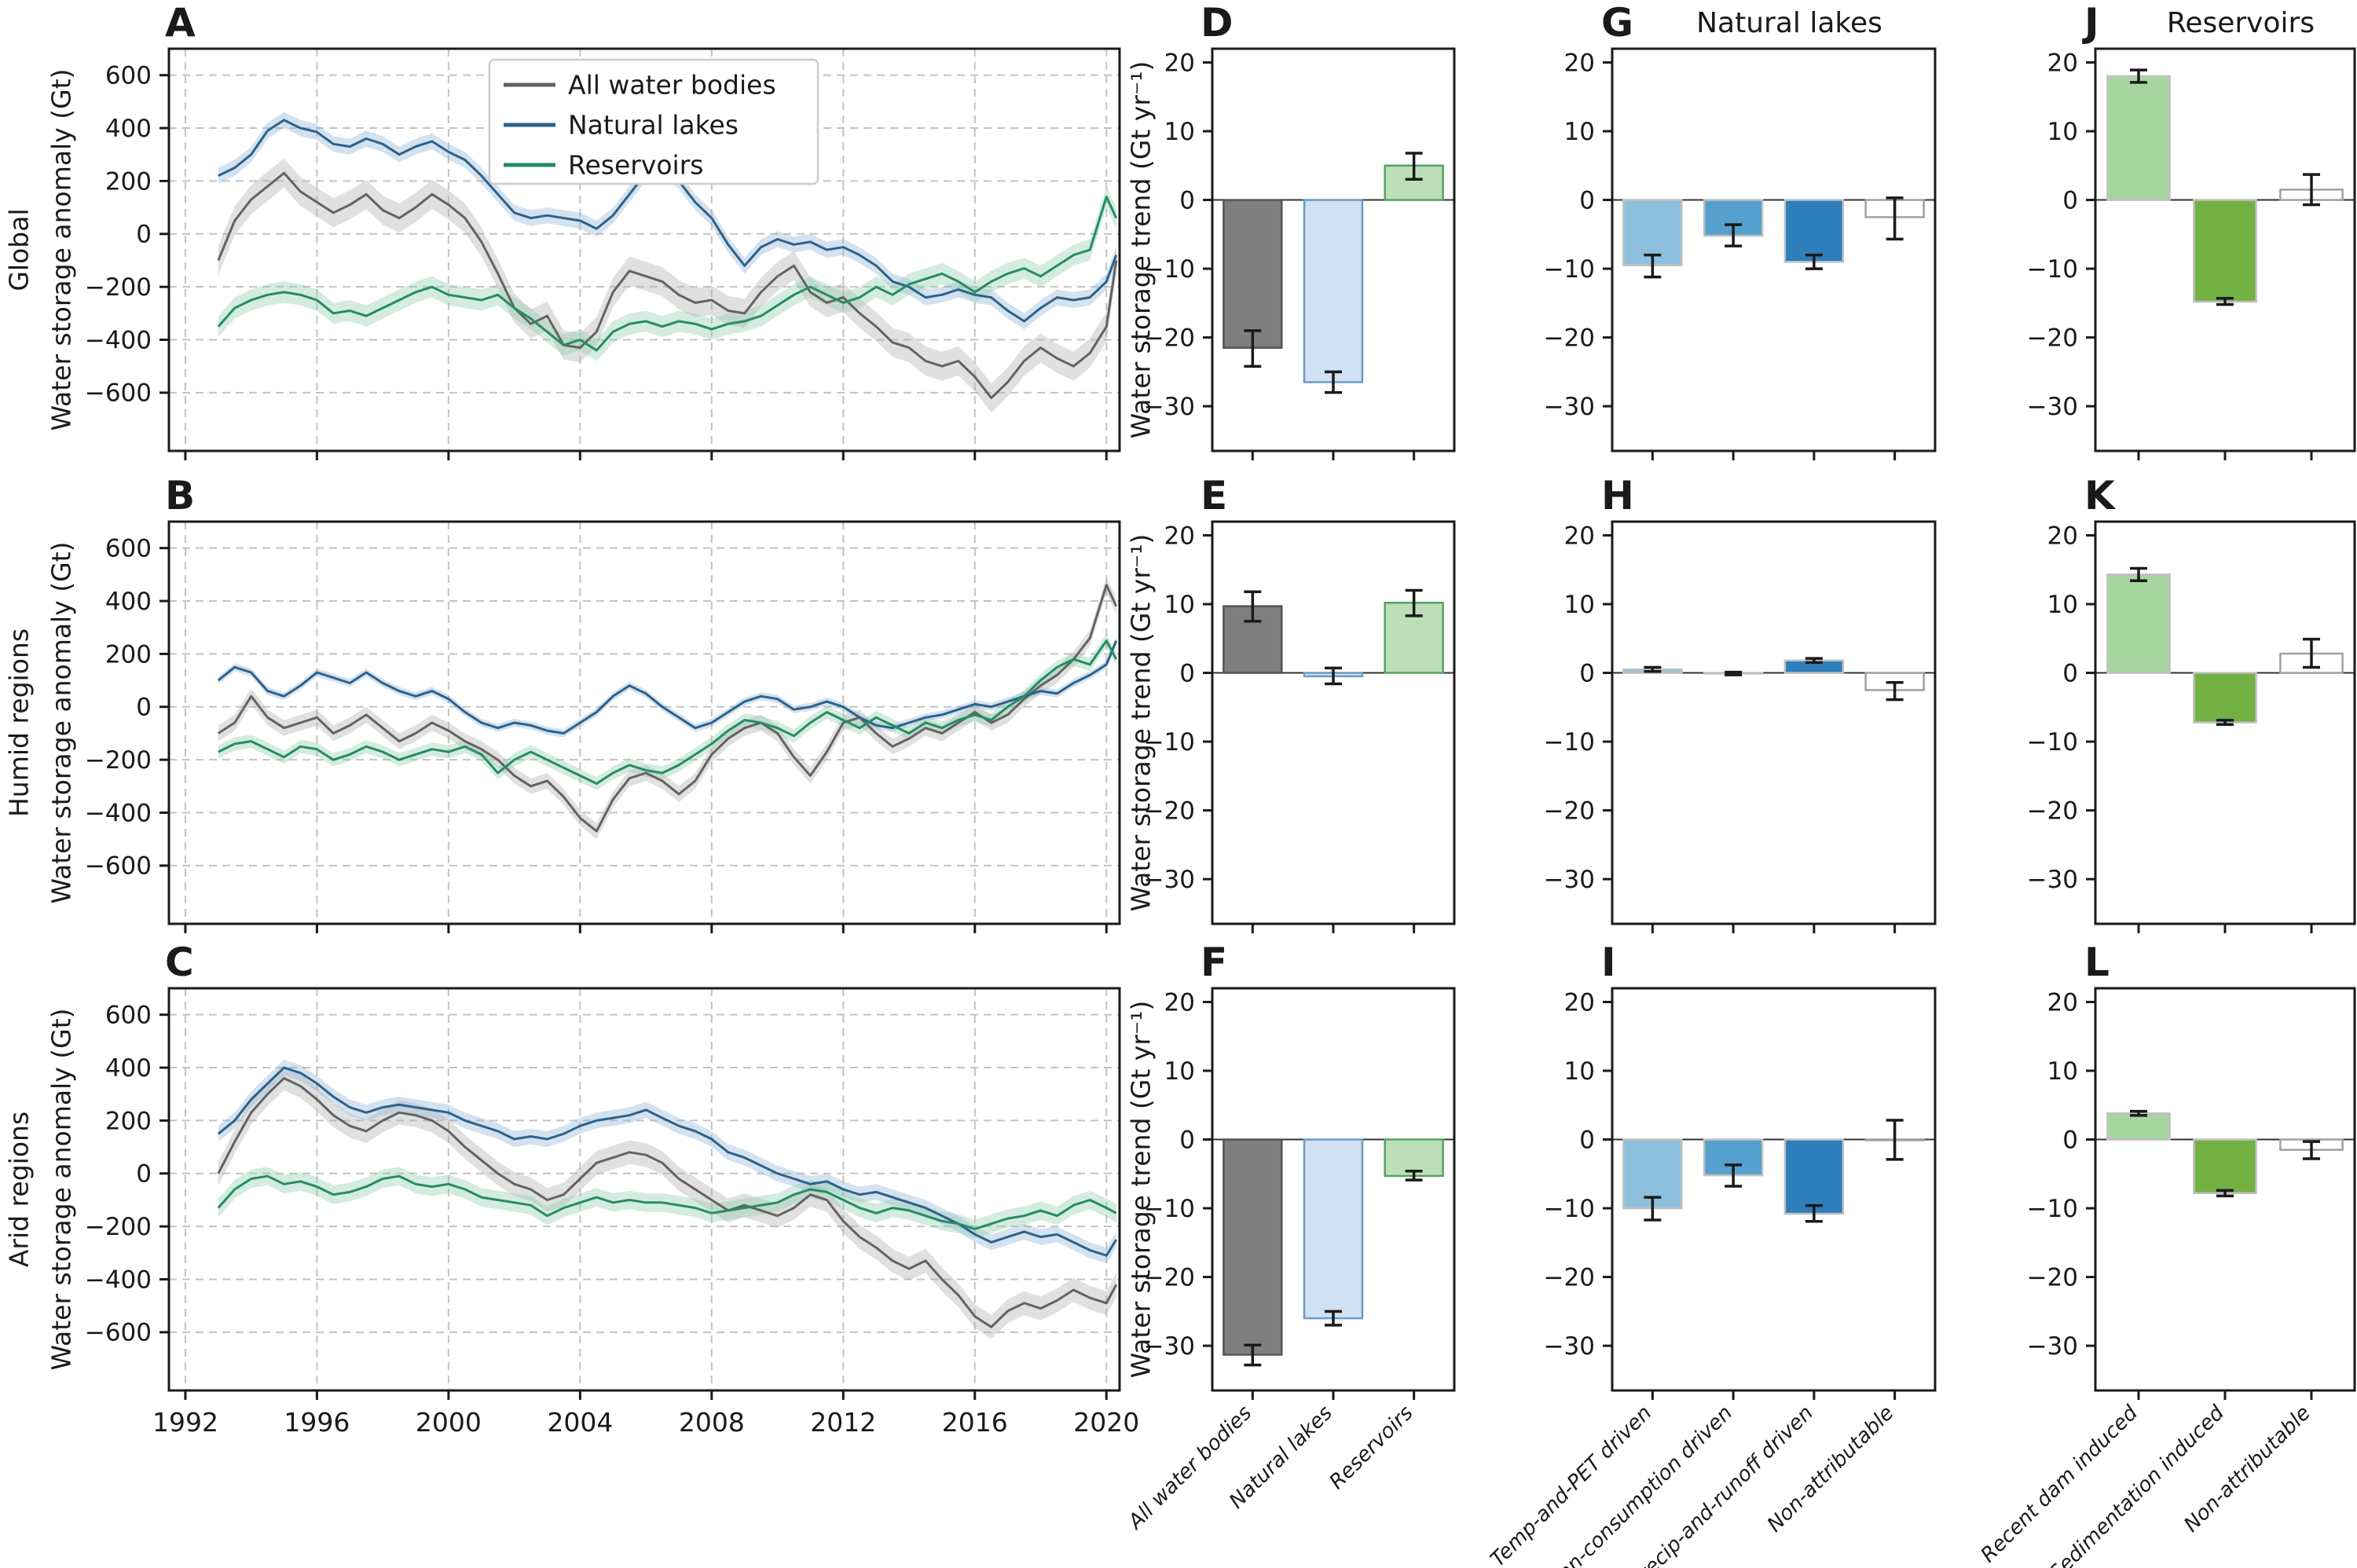 This screenshot has width=2357, height=1568. I want to click on x-tick-label: 2020, so click(1106, 1423).